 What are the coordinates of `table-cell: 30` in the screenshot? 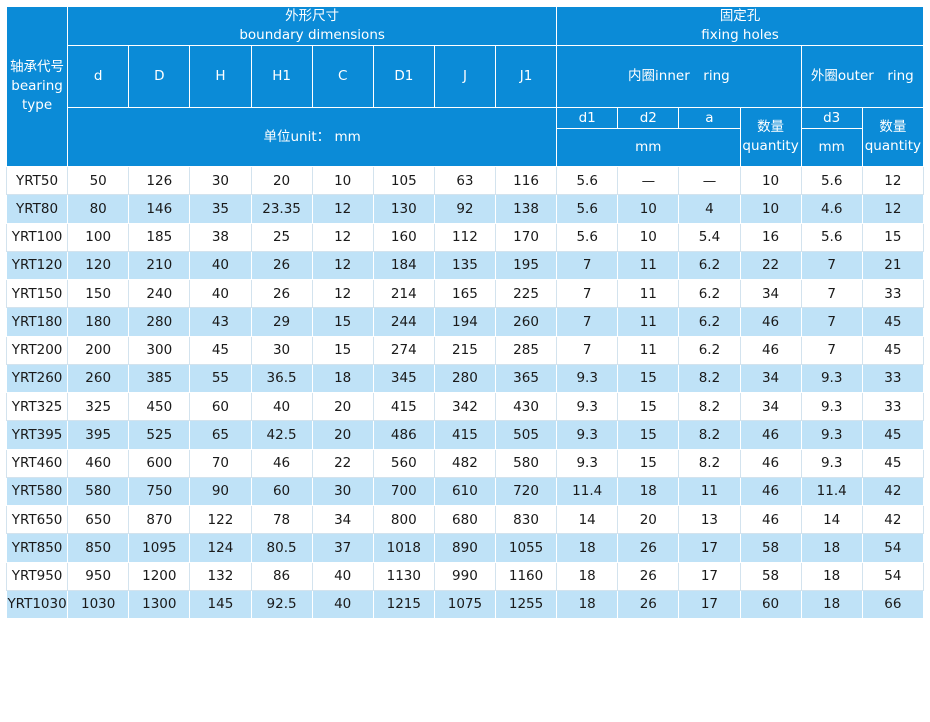 It's located at (281, 350).